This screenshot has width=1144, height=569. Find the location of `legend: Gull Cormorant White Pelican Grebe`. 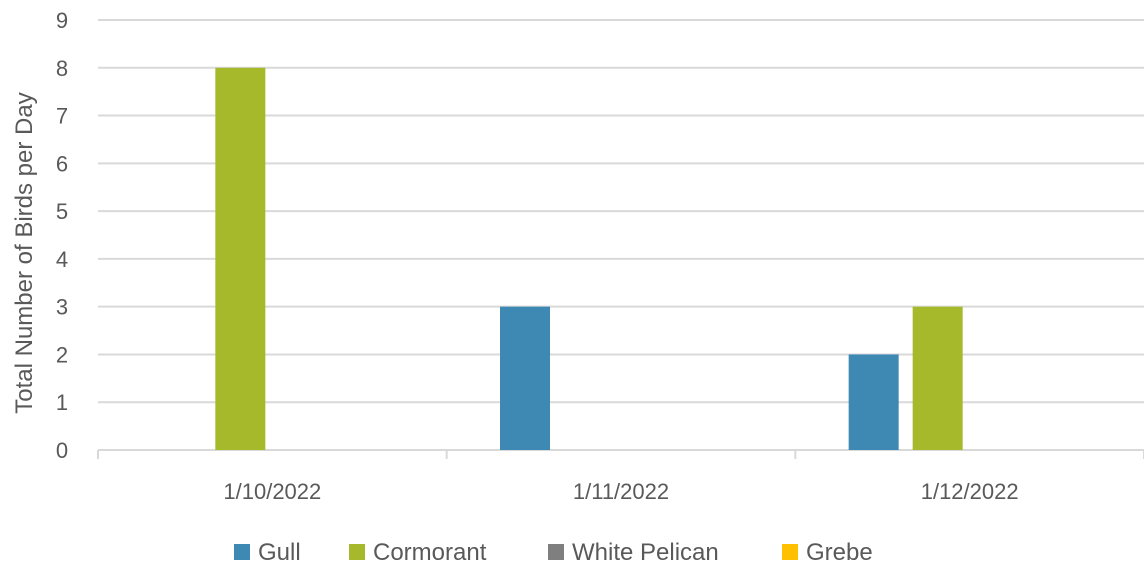

legend: Gull Cormorant White Pelican Grebe is located at coordinates (553, 552).